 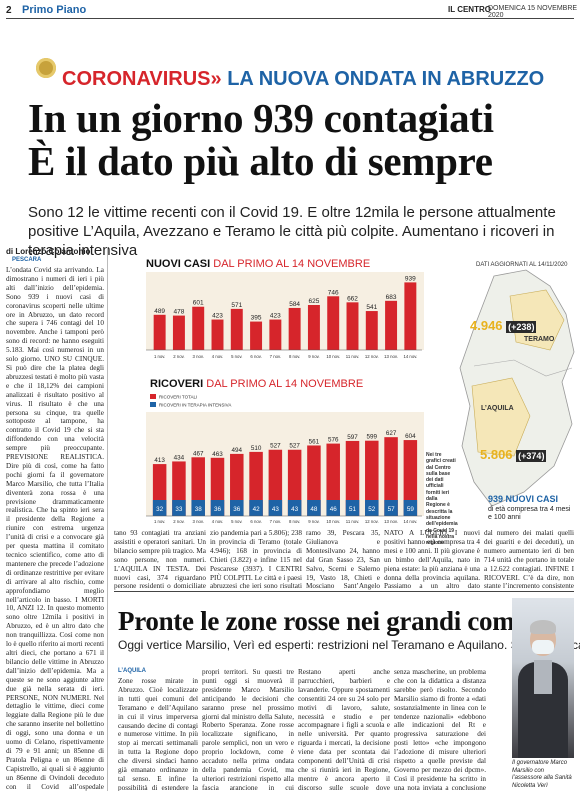 I want to click on x-tick-label: 10 nov., so click(x=333, y=521).